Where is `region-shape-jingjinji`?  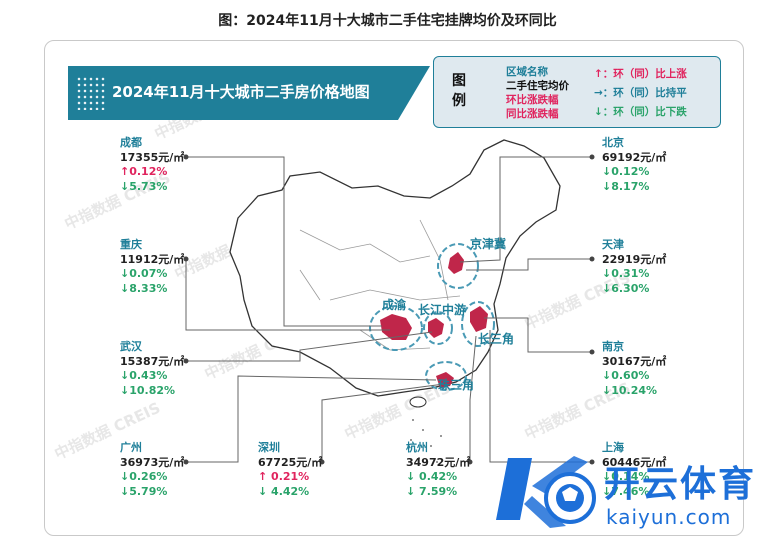 region-shape-jingjinji is located at coordinates (456, 263).